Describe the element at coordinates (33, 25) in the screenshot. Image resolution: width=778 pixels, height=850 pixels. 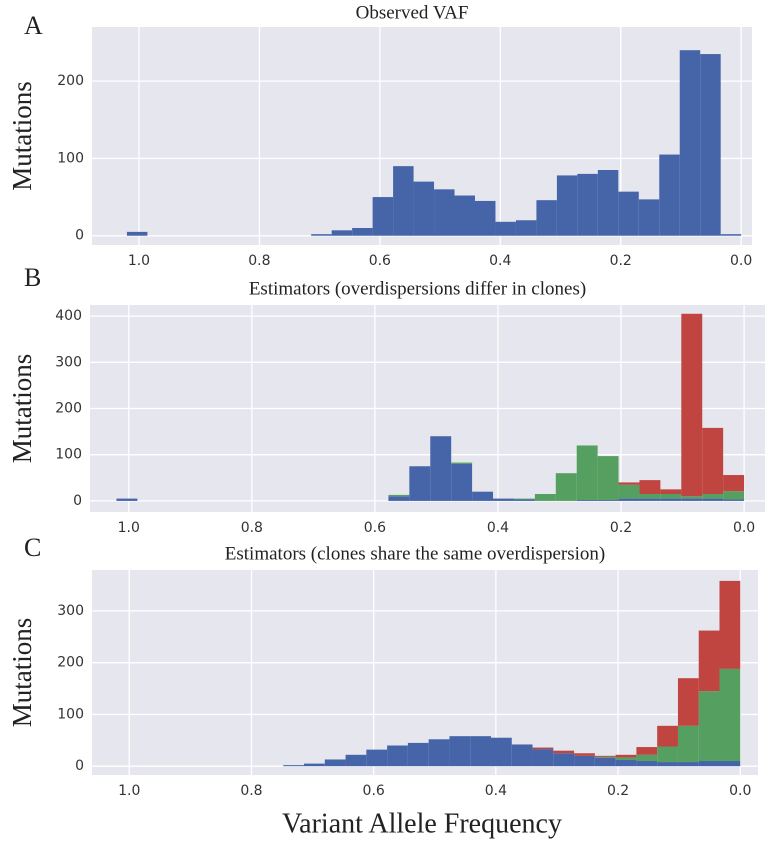
I see `panel-label: A` at that location.